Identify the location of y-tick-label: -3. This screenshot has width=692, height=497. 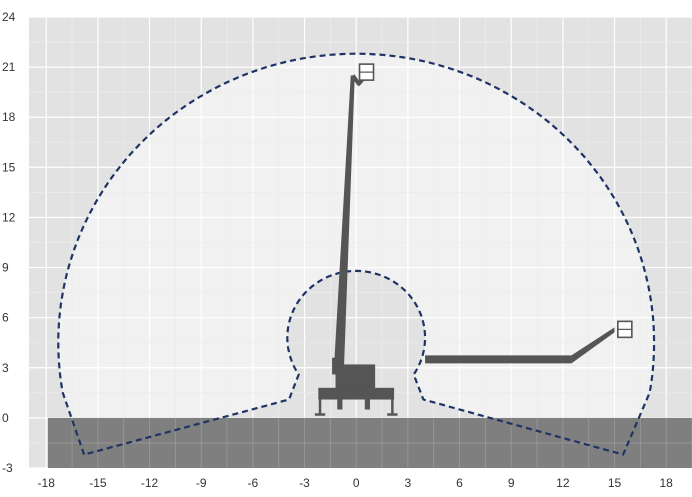
(7, 468).